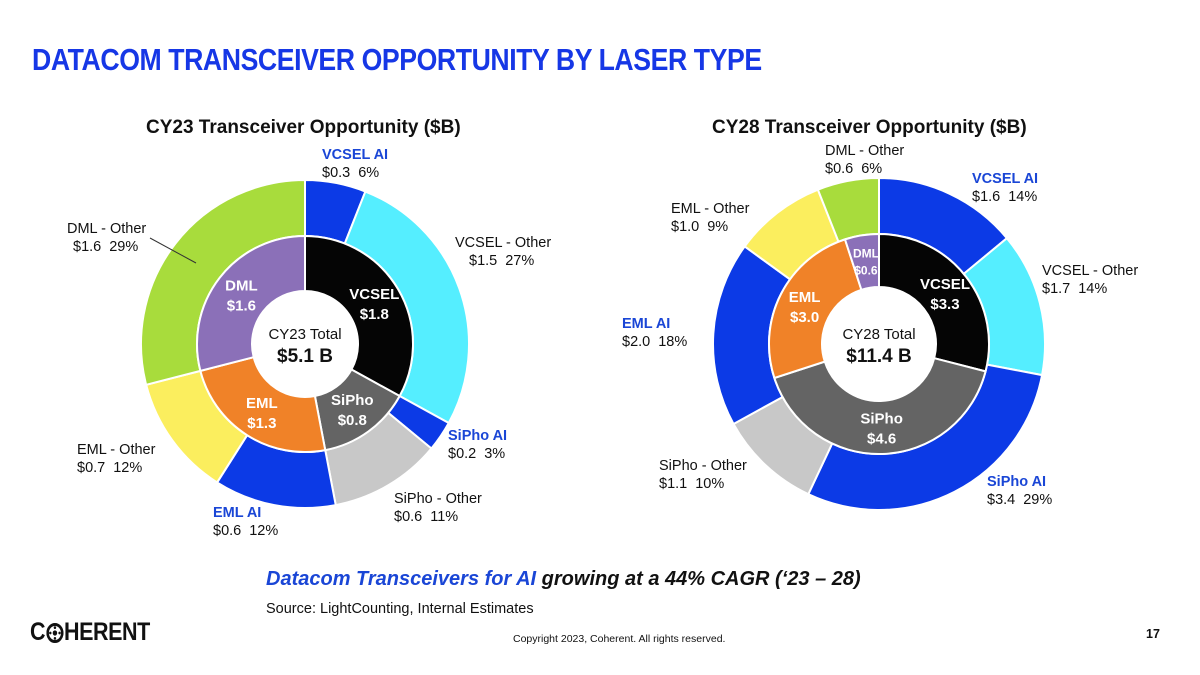 The image size is (1200, 675). What do you see at coordinates (503, 252) in the screenshot?
I see `cy23-label-vcsel-other: VCSEL - Other $1.5 27%` at bounding box center [503, 252].